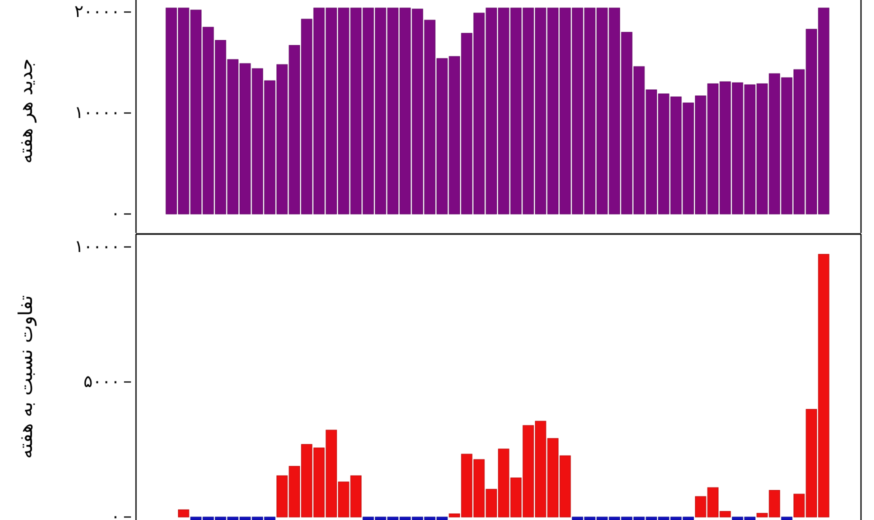 The width and height of the screenshot is (874, 520). I want to click on y-axis-title: جدید هر هفته, so click(26, 111).